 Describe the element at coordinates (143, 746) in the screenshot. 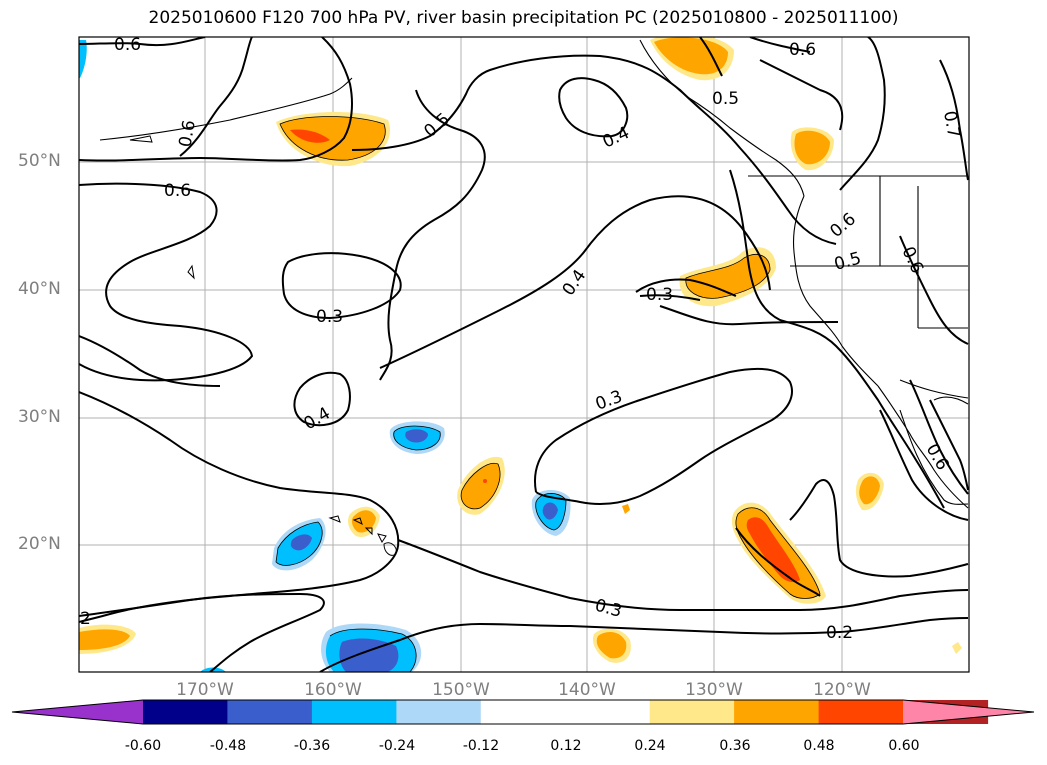

I see `colorbar-tick: -0.60` at that location.